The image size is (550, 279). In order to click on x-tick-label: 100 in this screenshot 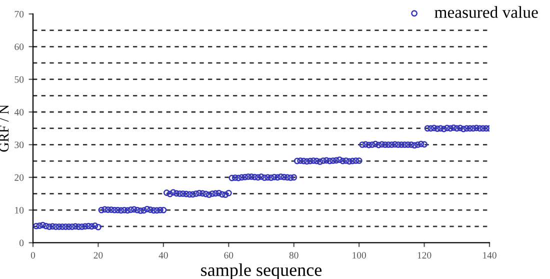, I will do `click(359, 255)`.